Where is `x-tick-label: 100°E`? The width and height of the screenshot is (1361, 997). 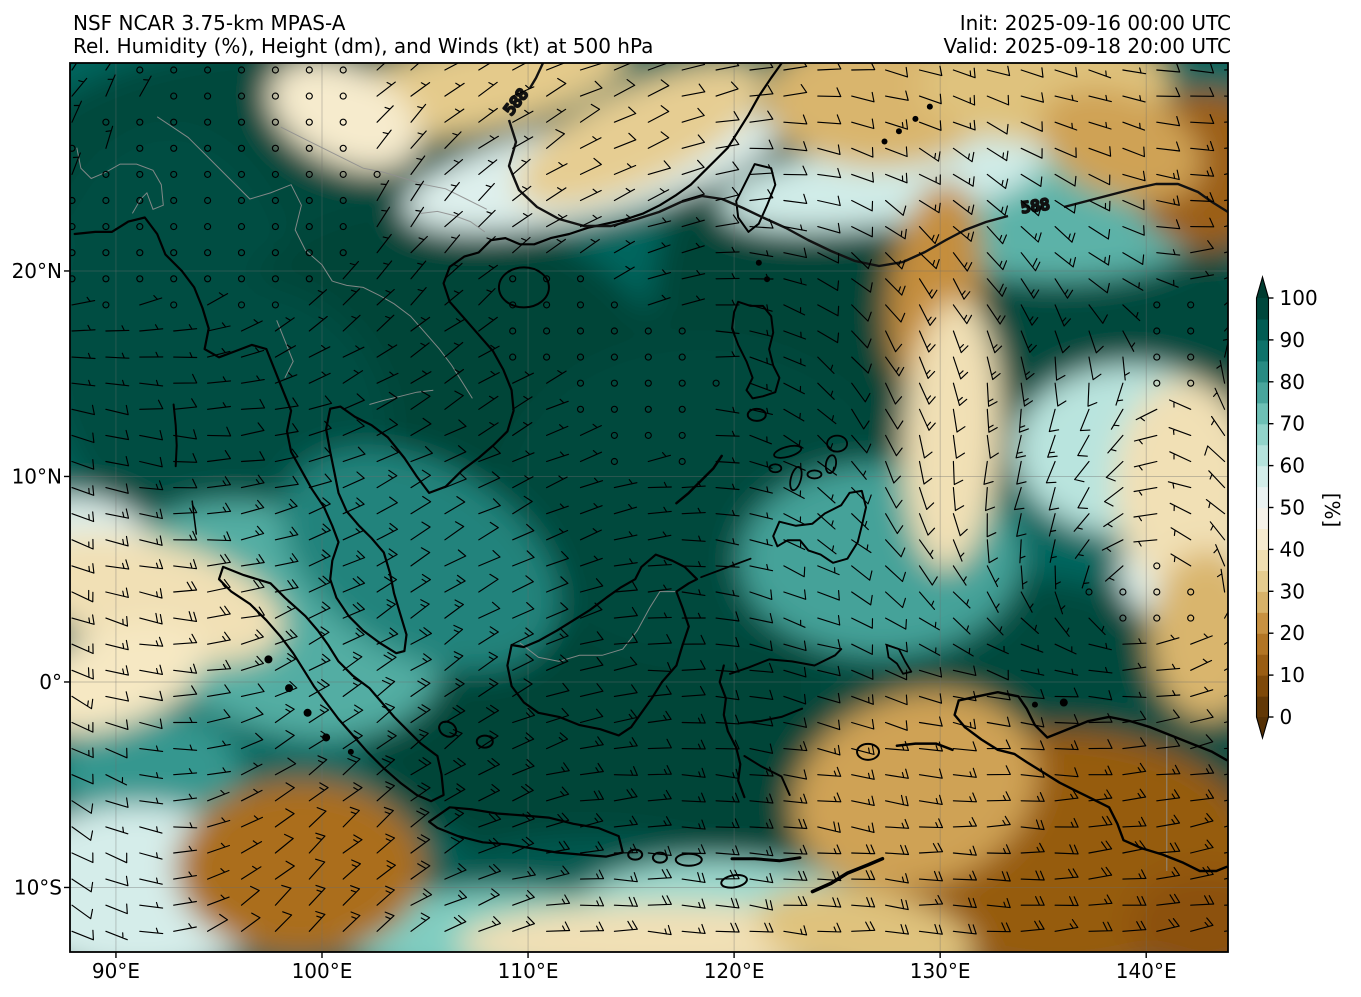
x-tick-label: 100°E is located at coordinates (322, 971).